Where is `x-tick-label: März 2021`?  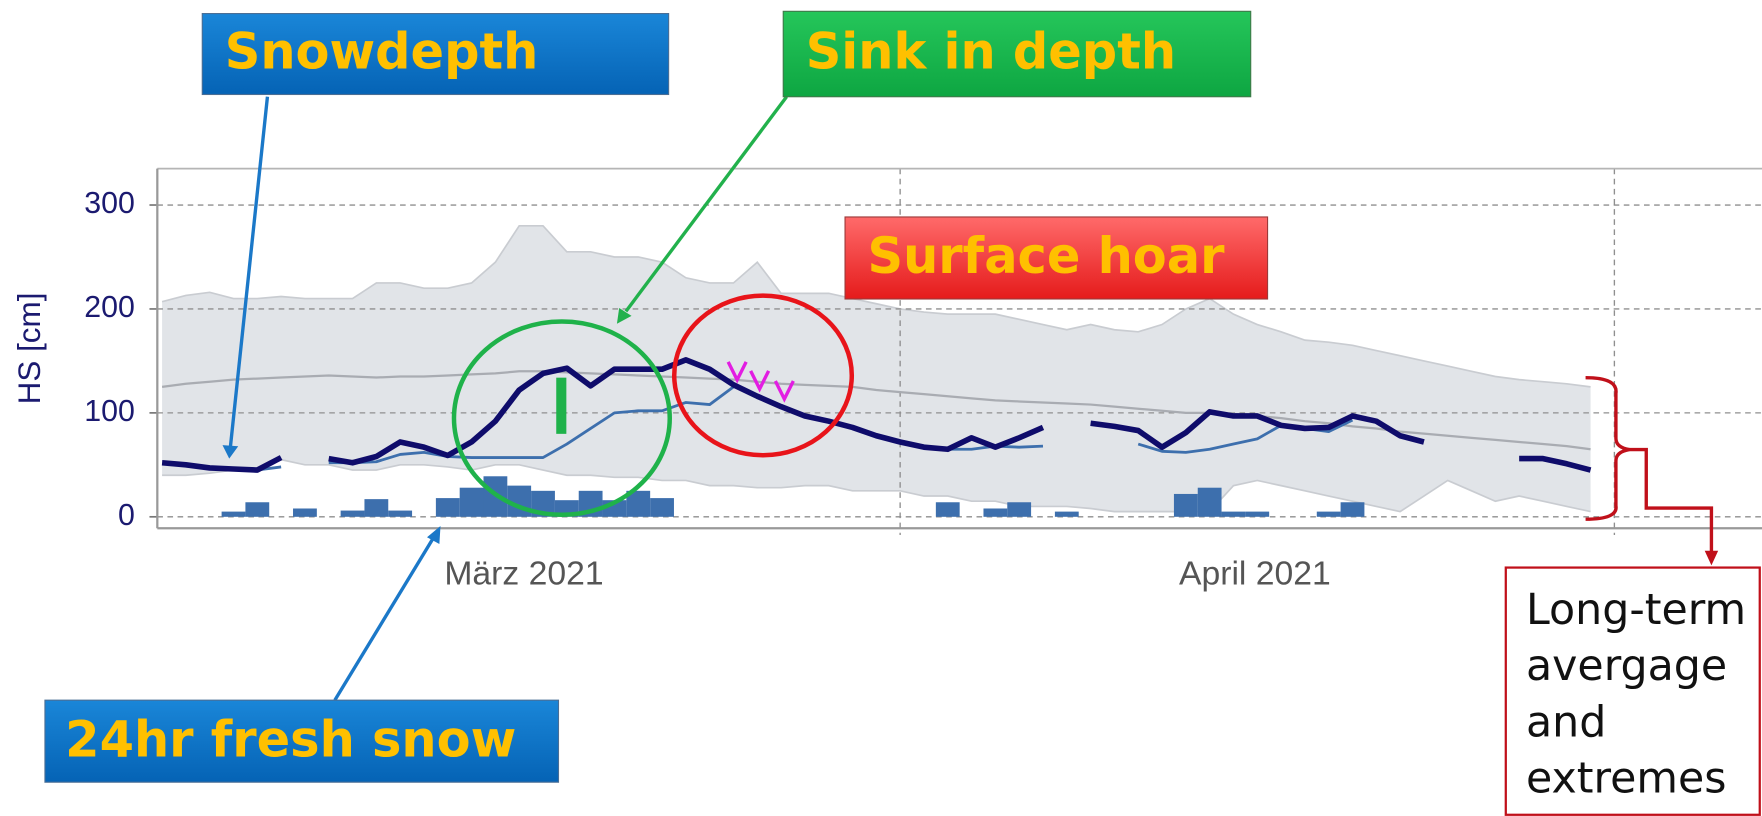
x-tick-label: März 2021 is located at coordinates (523, 573).